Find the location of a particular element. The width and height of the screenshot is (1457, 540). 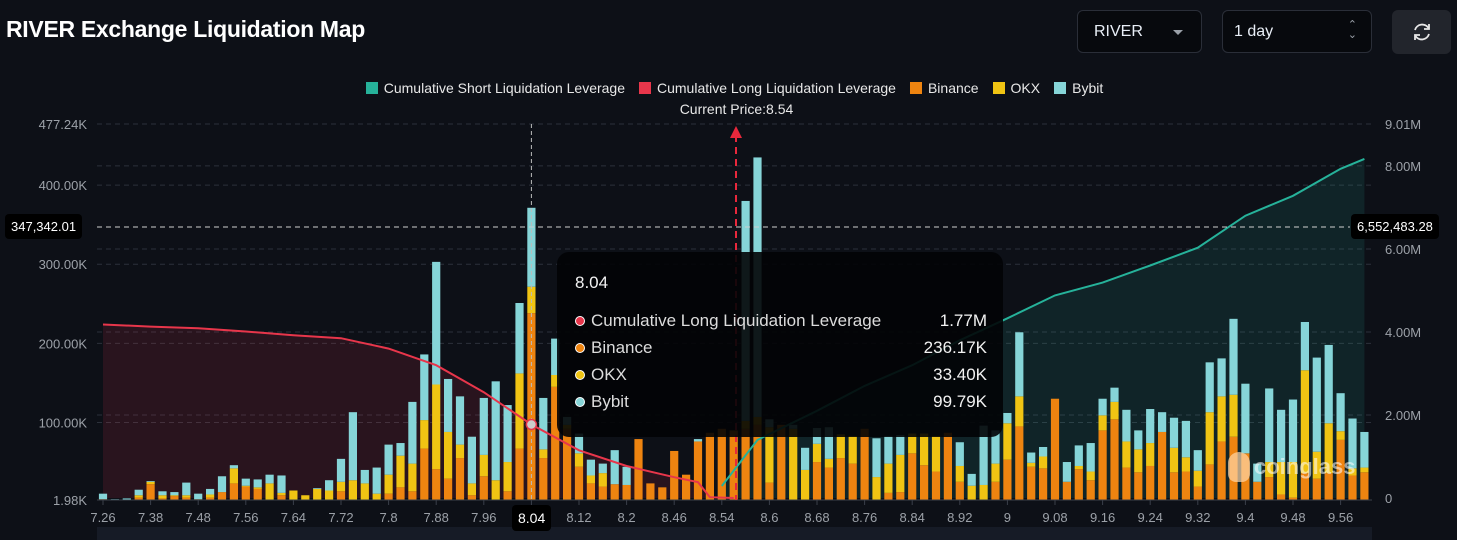

refresh-button is located at coordinates (1421, 32).